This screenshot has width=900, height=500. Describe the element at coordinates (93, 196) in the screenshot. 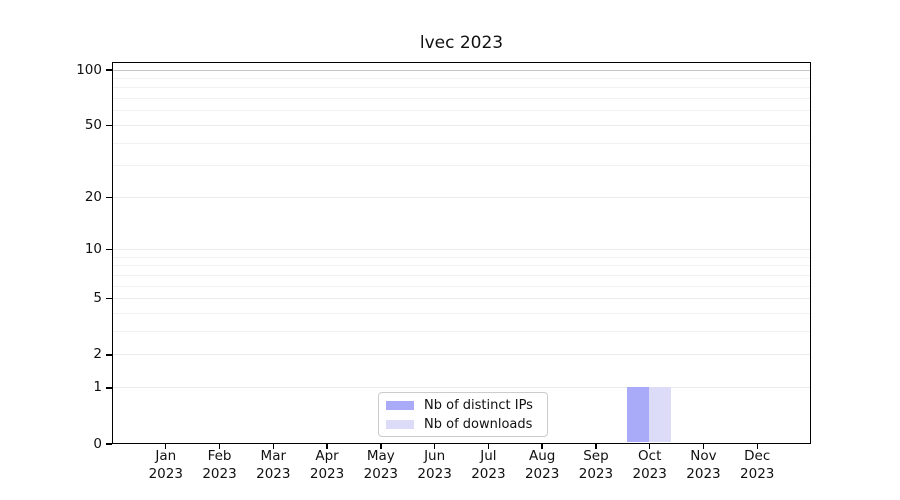

I see `y-tick-label: 20` at that location.